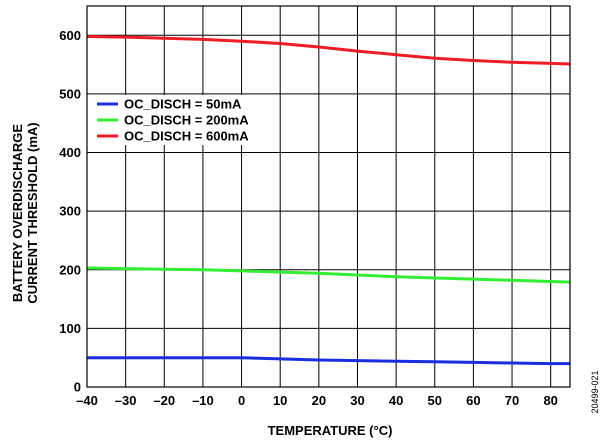  What do you see at coordinates (396, 400) in the screenshot?
I see `x-tick-label: 40` at bounding box center [396, 400].